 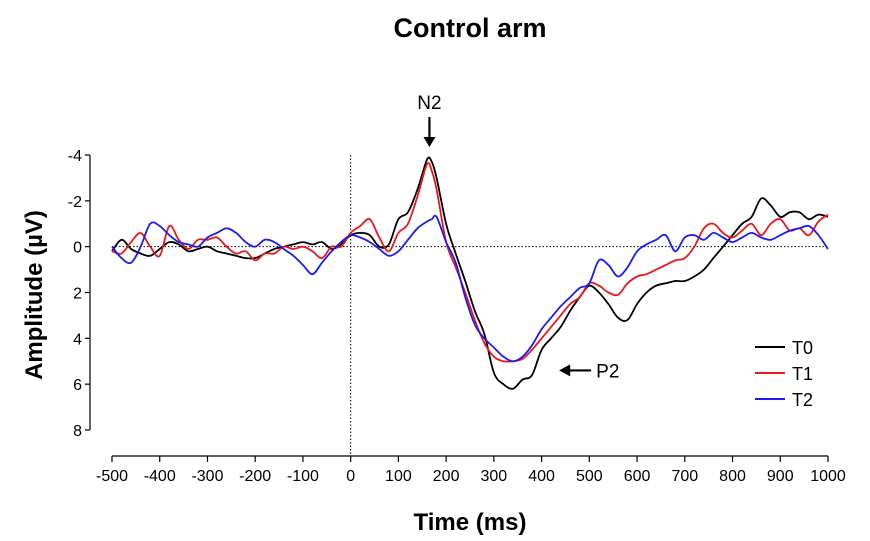 I want to click on arrow-down-icon, so click(x=429, y=142).